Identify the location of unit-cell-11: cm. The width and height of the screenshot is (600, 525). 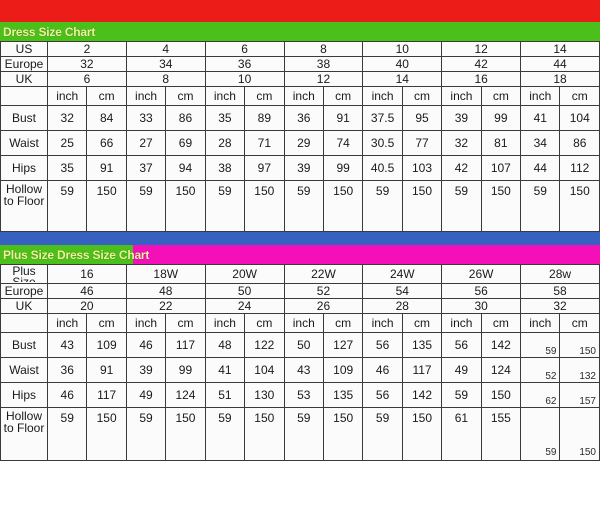
(501, 96).